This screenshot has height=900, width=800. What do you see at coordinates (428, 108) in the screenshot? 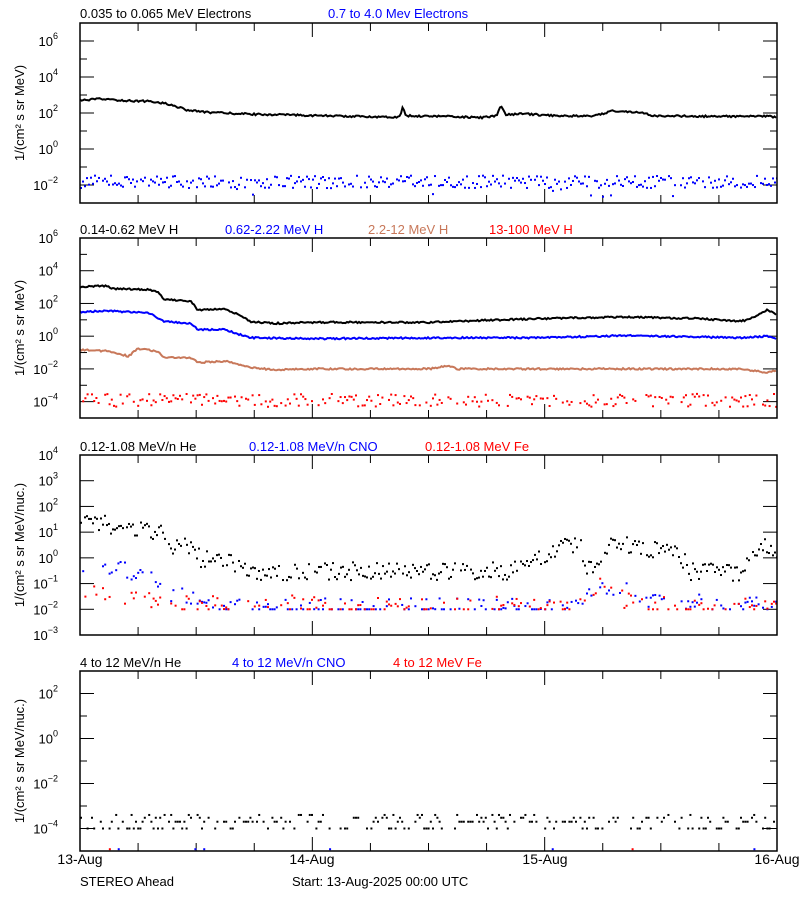
I see `series-0-035-to-0-065-mev-electrons` at bounding box center [428, 108].